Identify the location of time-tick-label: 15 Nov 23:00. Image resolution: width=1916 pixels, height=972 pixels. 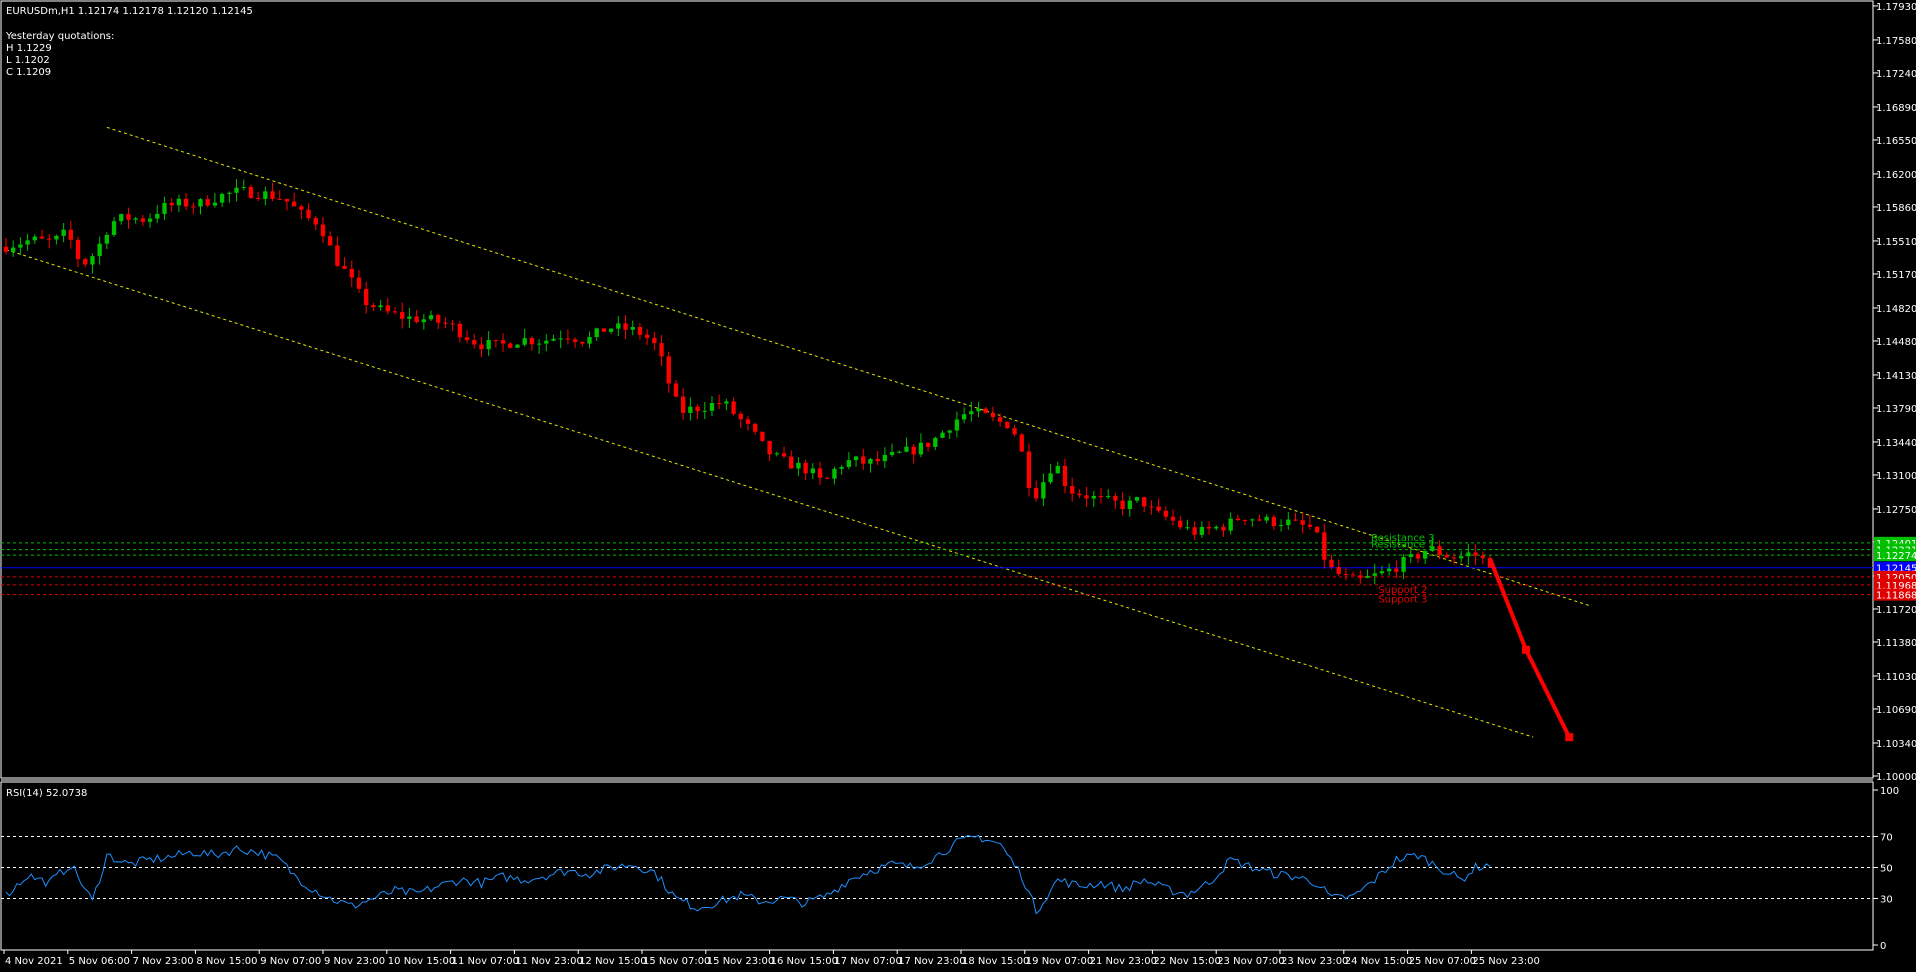
(740, 961).